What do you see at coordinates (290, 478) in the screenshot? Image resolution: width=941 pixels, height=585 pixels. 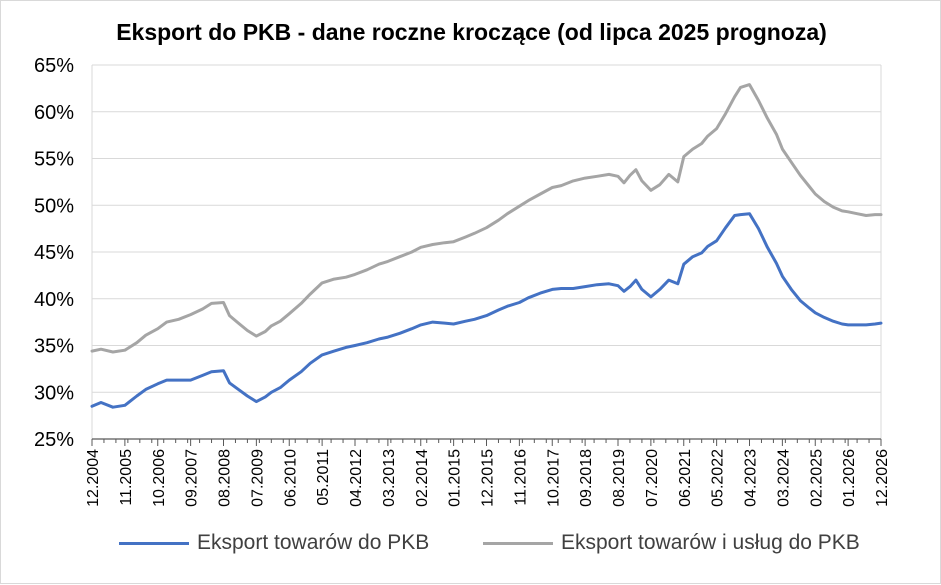 I see `x-tick-label: 06.2010` at bounding box center [290, 478].